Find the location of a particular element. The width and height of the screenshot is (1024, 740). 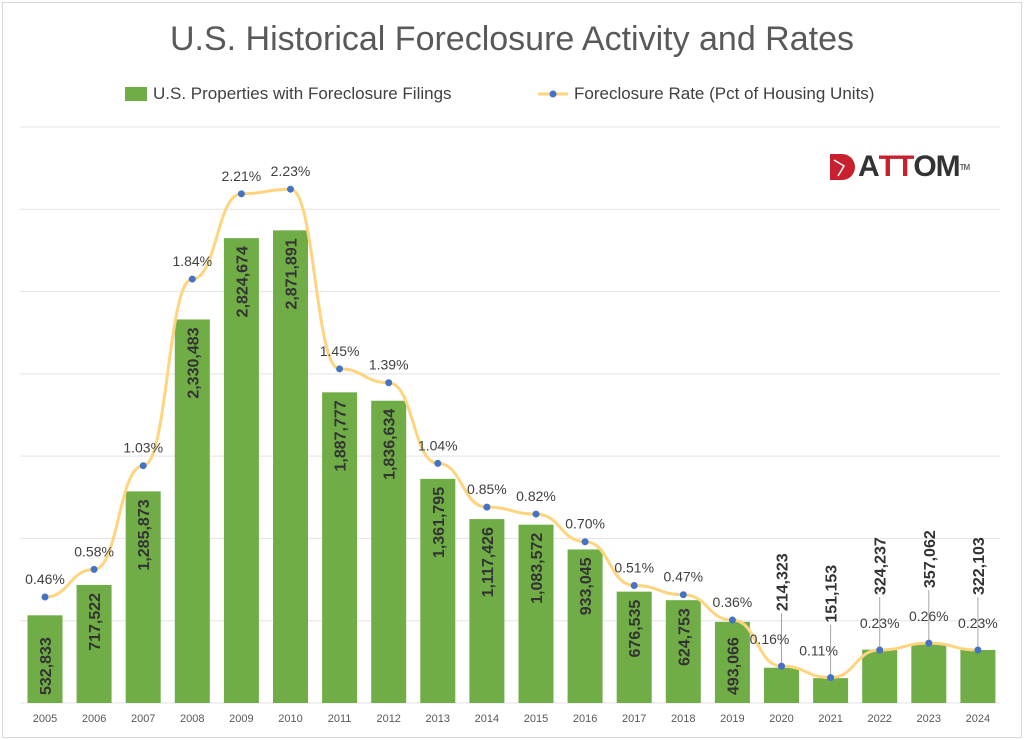

rate-marker-2020 is located at coordinates (781, 666).